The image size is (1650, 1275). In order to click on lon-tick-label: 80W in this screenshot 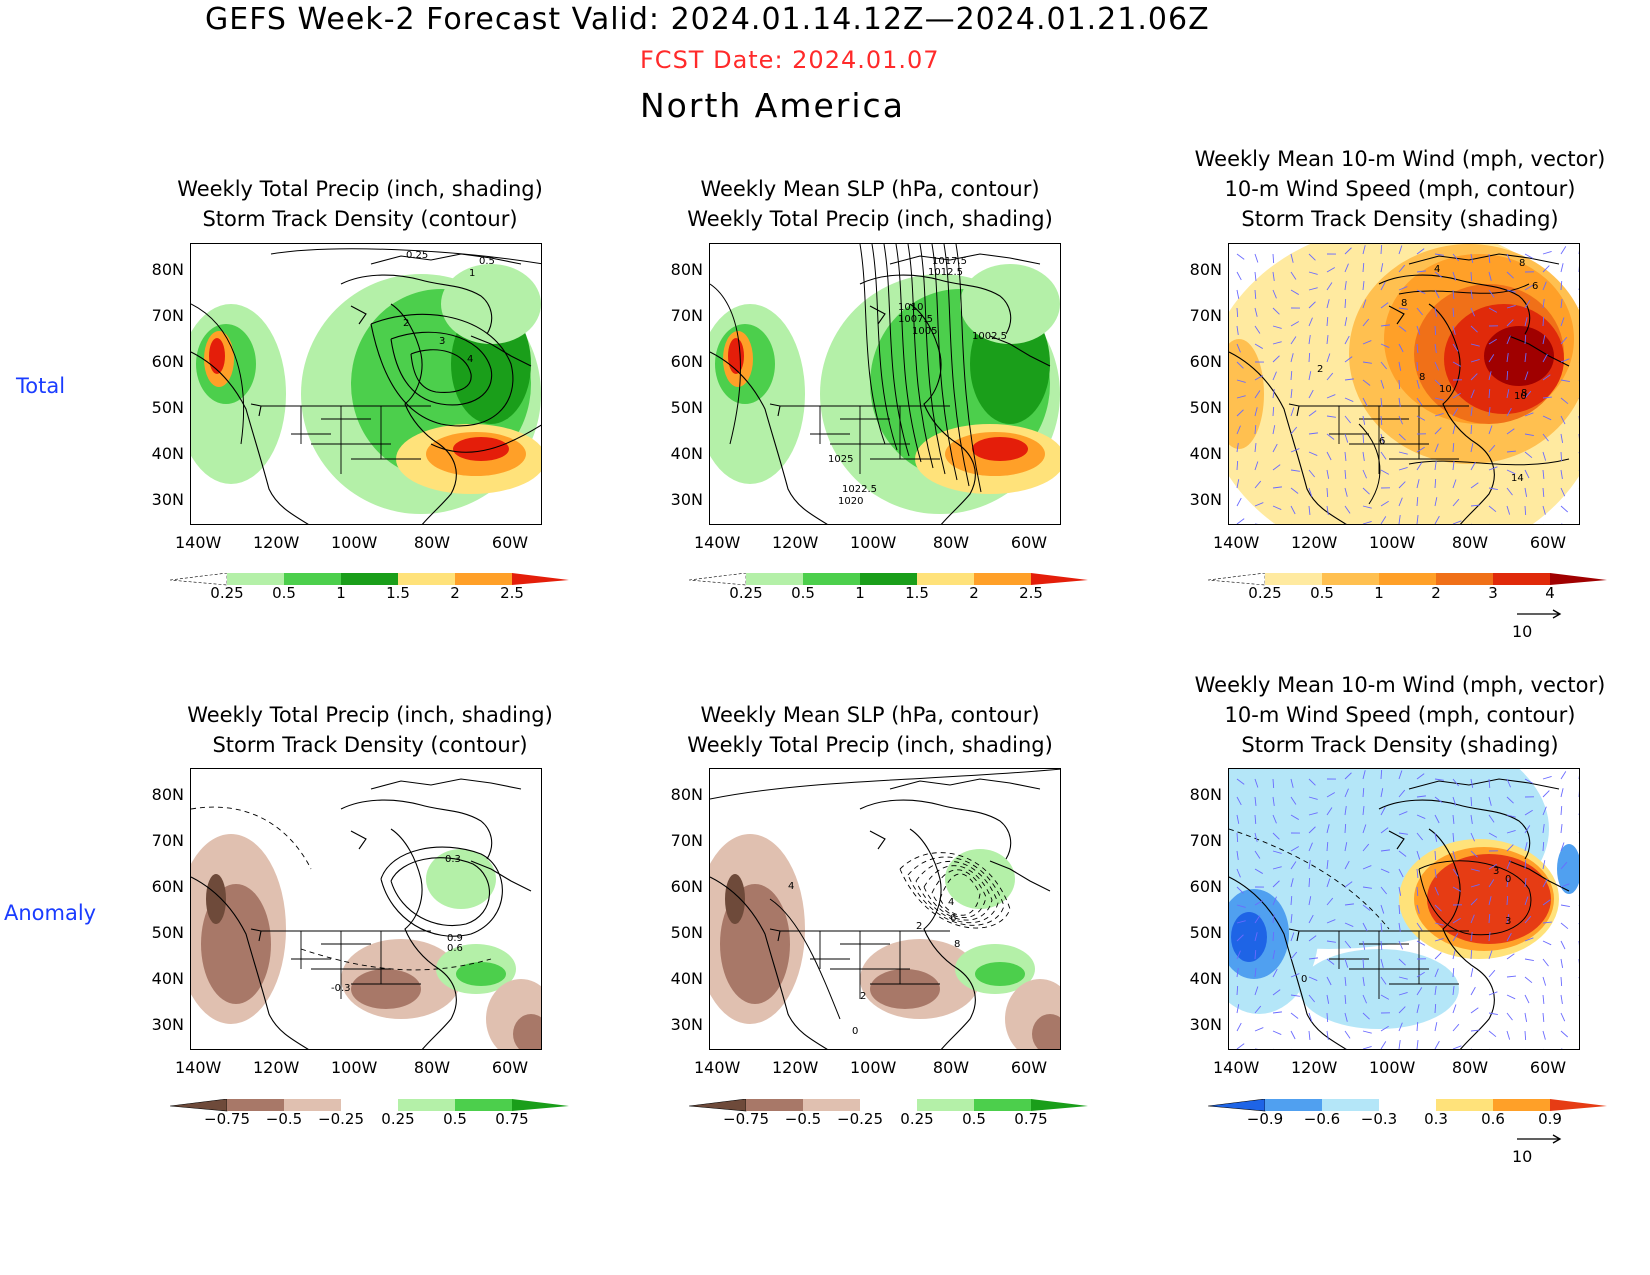, I will do `click(951, 542)`.